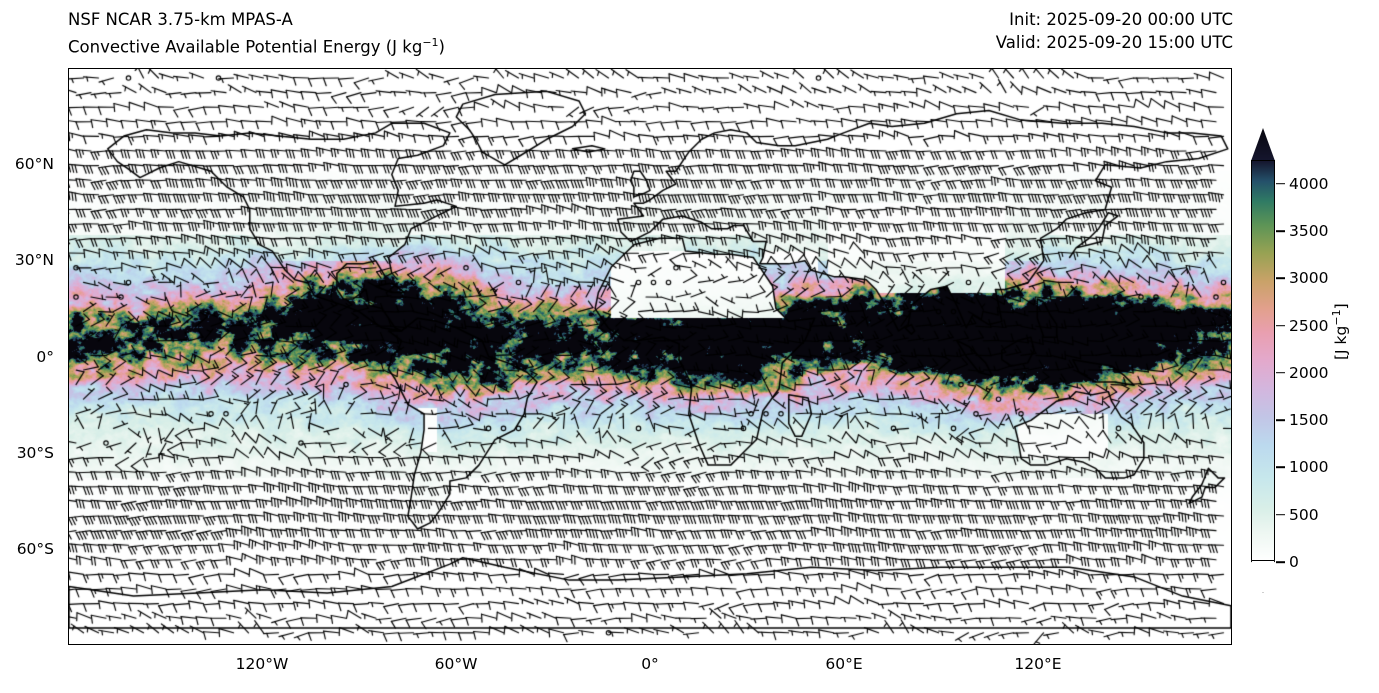  Describe the element at coordinates (1341, 342) in the screenshot. I see `colorbar-label-text: [J kg` at that location.